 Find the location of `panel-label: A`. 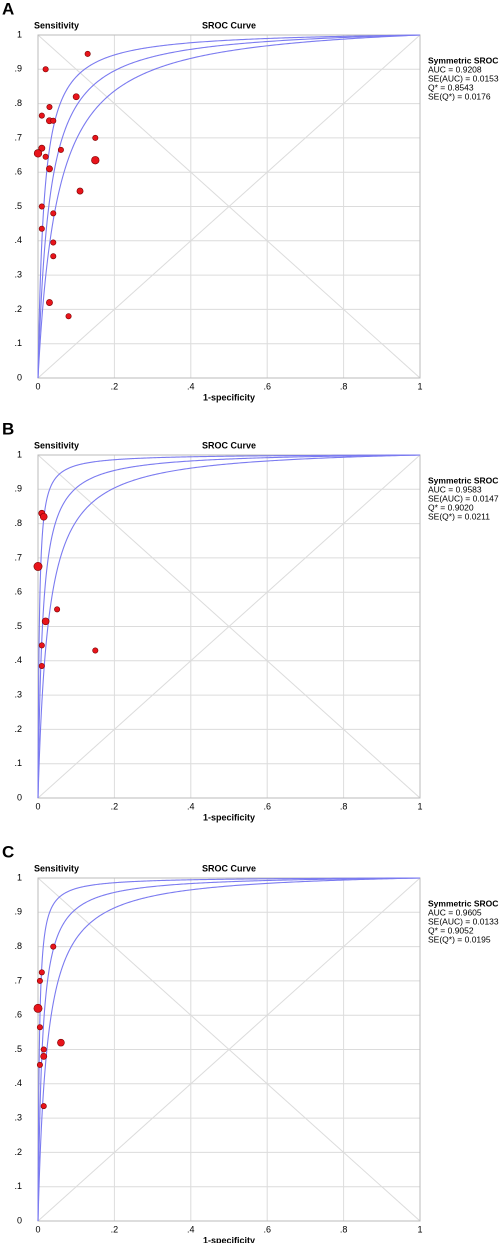

panel-label: A is located at coordinates (8, 9).